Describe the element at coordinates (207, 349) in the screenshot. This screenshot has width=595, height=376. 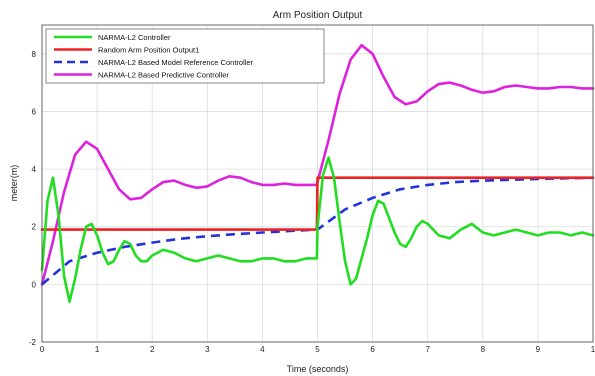
I see `x-tick-label: 3` at that location.